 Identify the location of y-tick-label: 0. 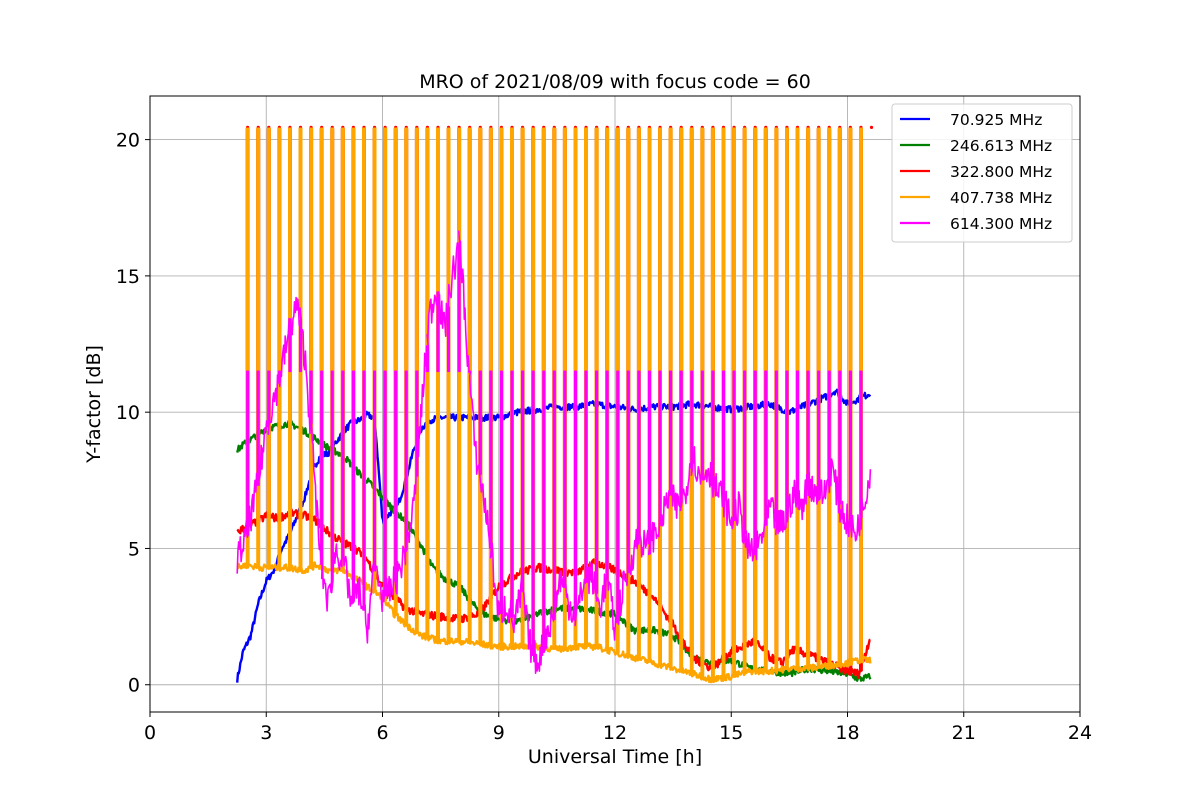
(134, 686).